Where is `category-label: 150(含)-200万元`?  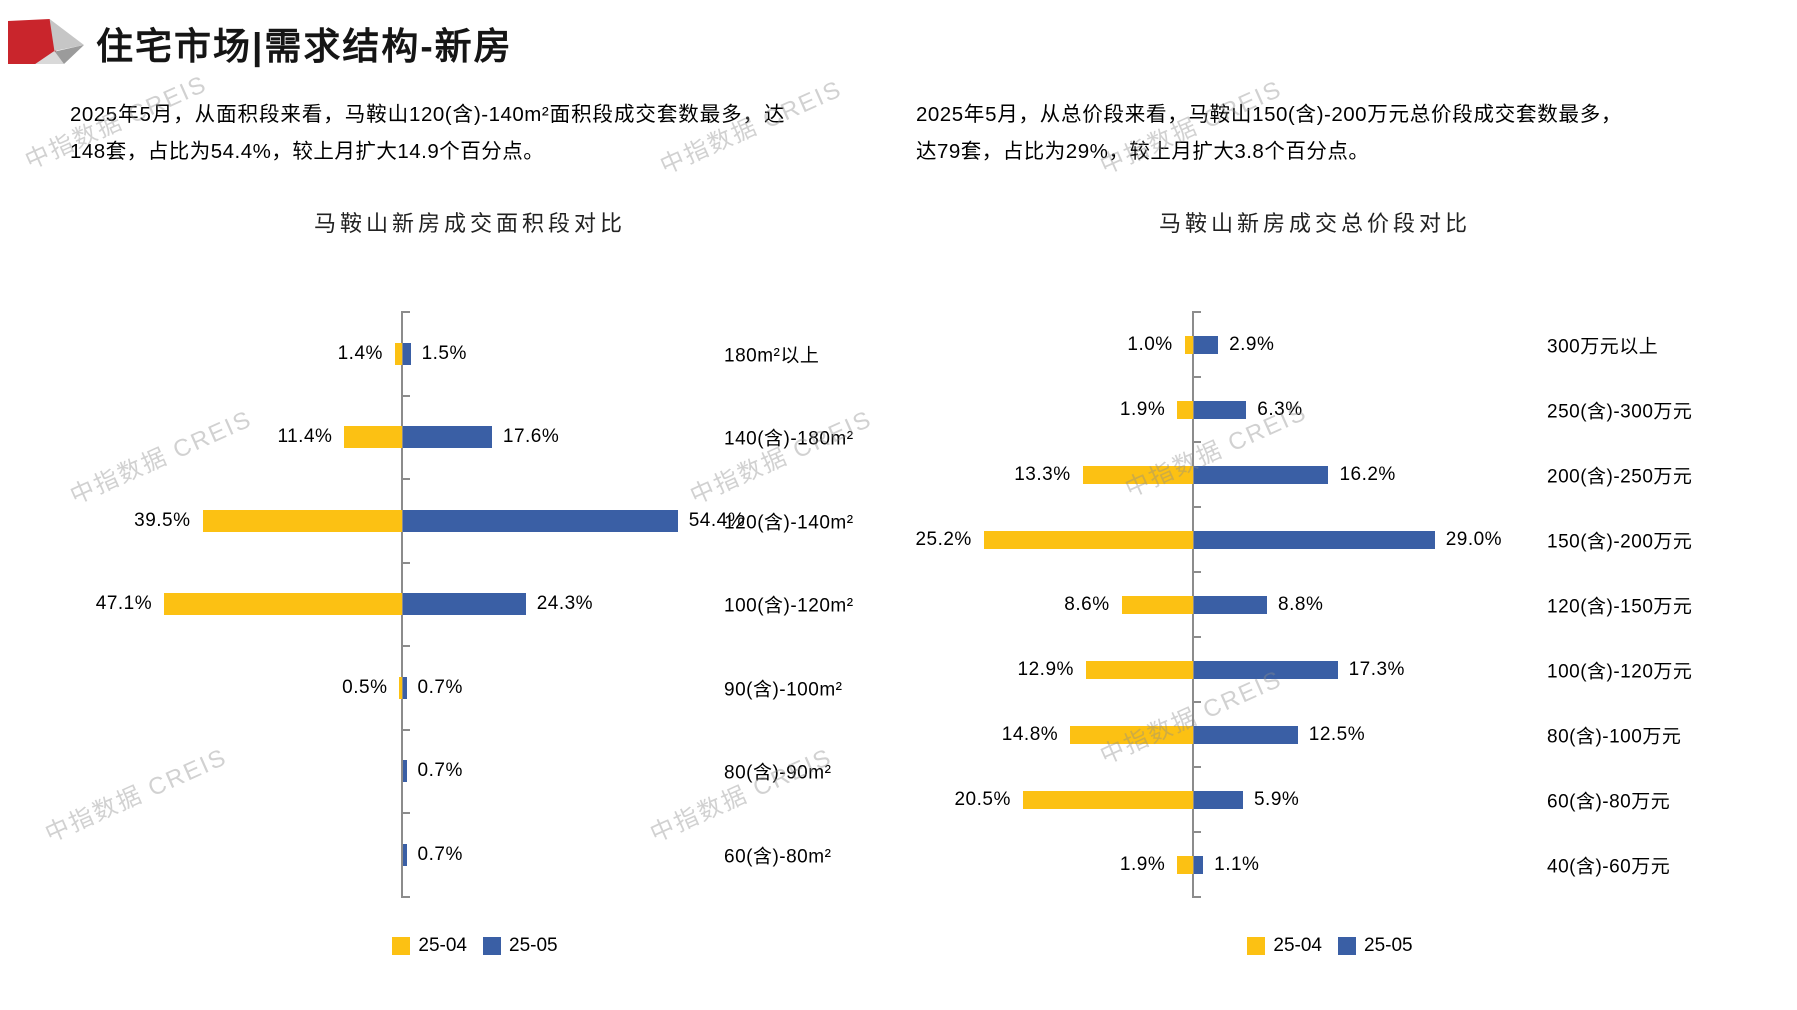 category-label: 150(含)-200万元 is located at coordinates (1620, 541).